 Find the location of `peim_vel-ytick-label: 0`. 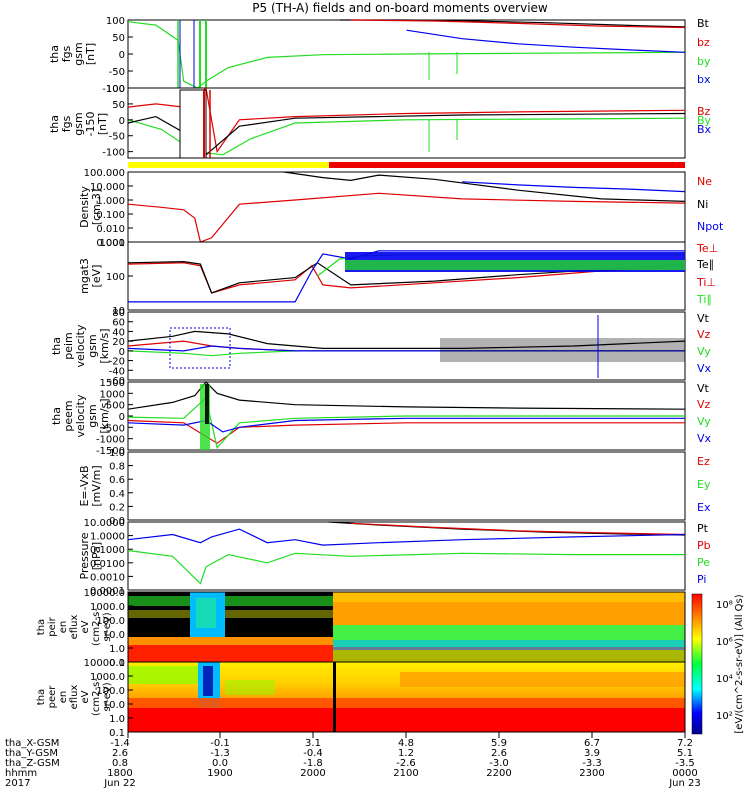

peim_vel-ytick-label: 0 is located at coordinates (122, 352).